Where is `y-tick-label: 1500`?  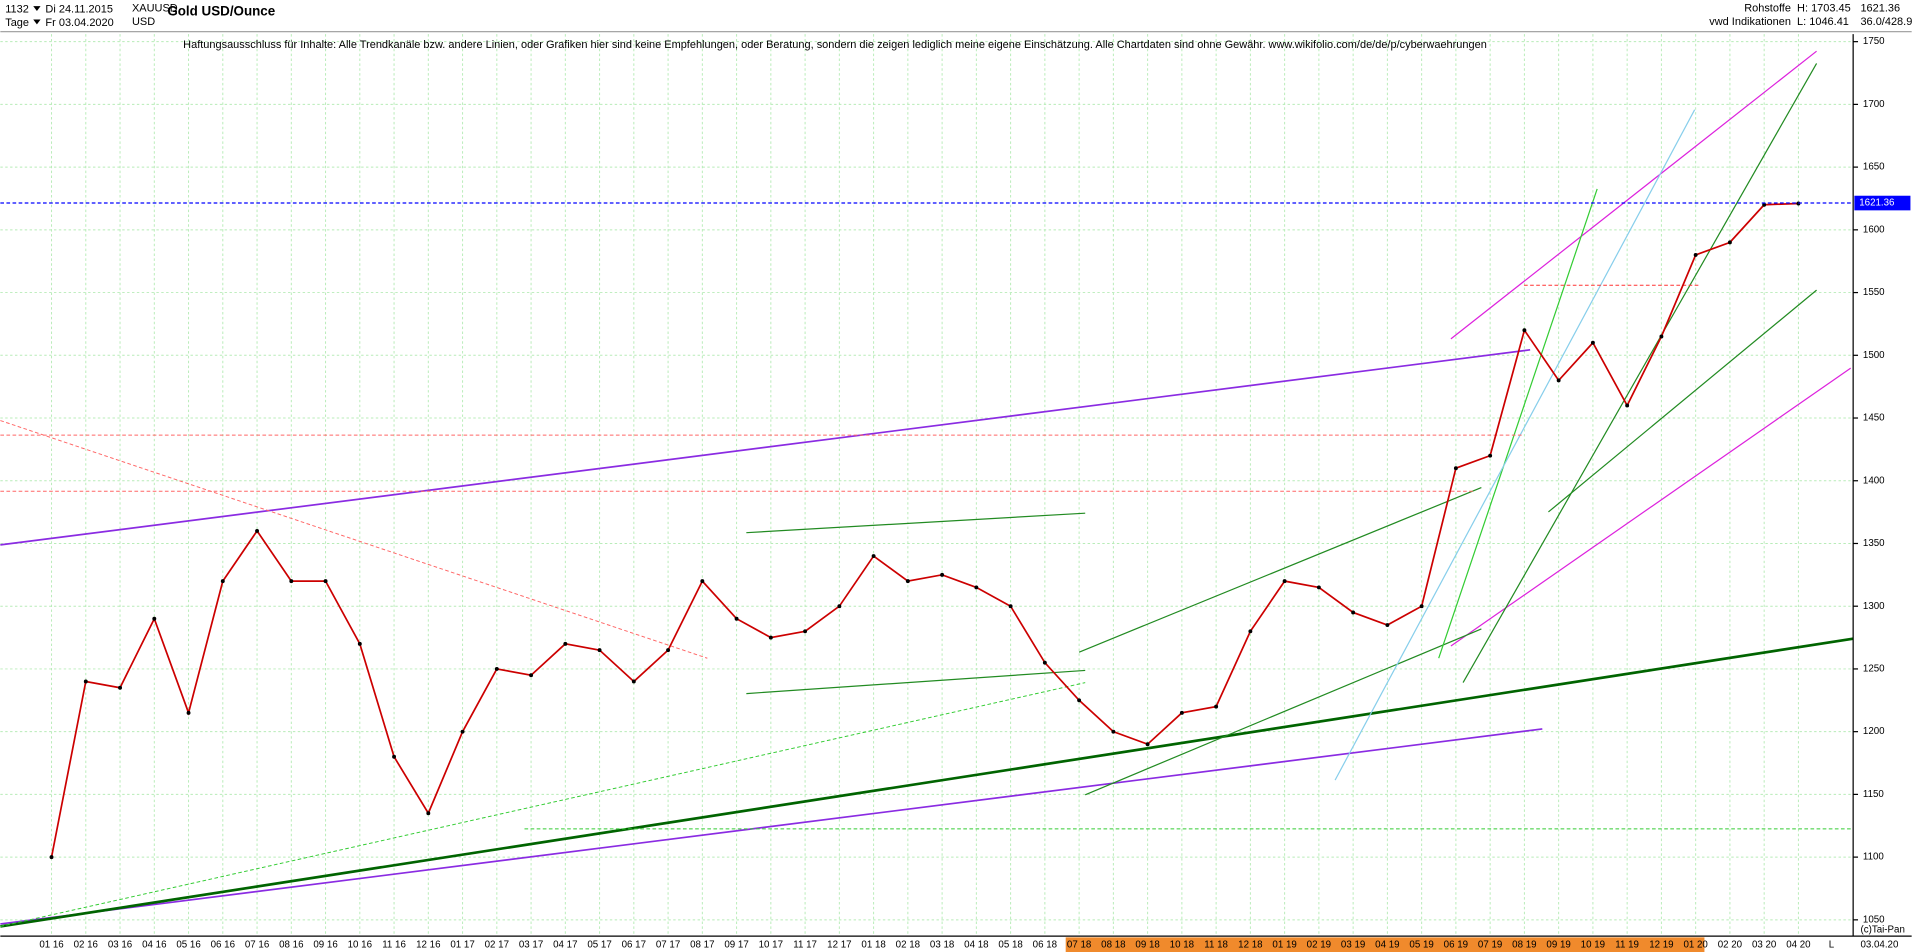 y-tick-label: 1500 is located at coordinates (1874, 355).